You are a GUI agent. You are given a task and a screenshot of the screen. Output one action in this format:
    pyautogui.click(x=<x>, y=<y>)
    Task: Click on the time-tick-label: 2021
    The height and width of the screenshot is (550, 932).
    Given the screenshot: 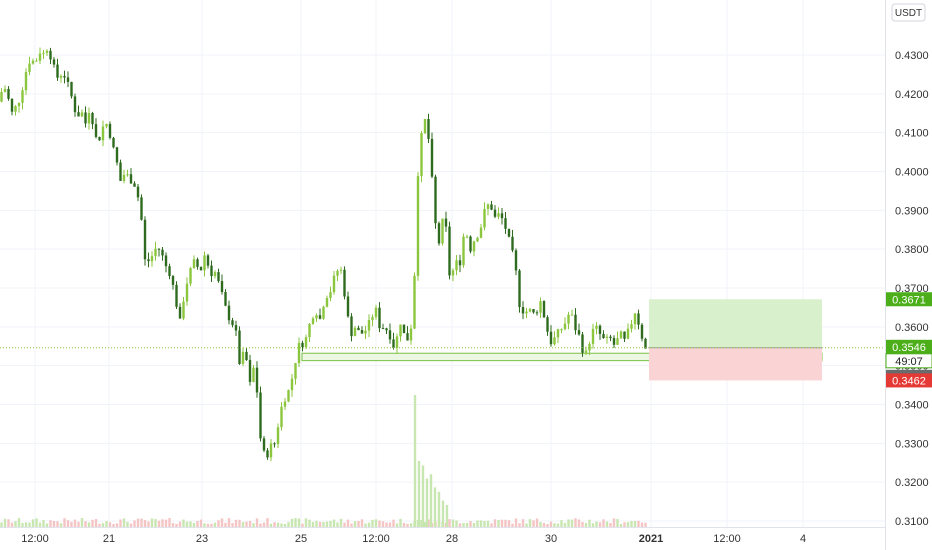 What is the action you would take?
    pyautogui.click(x=651, y=539)
    